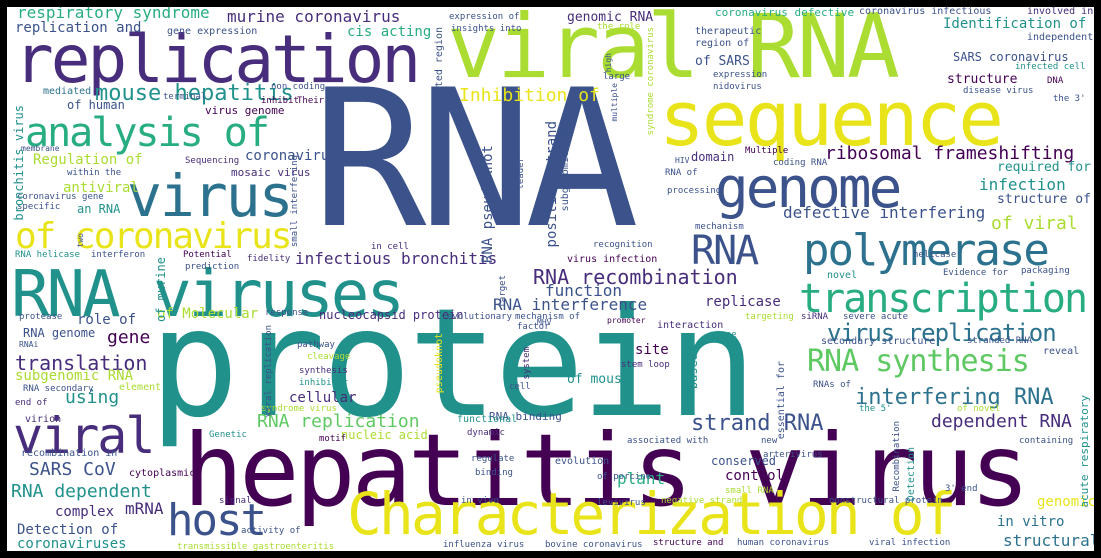 This screenshot has width=1101, height=558. What do you see at coordinates (673, 52) in the screenshot?
I see `word-viral-rna: viral RNA` at bounding box center [673, 52].